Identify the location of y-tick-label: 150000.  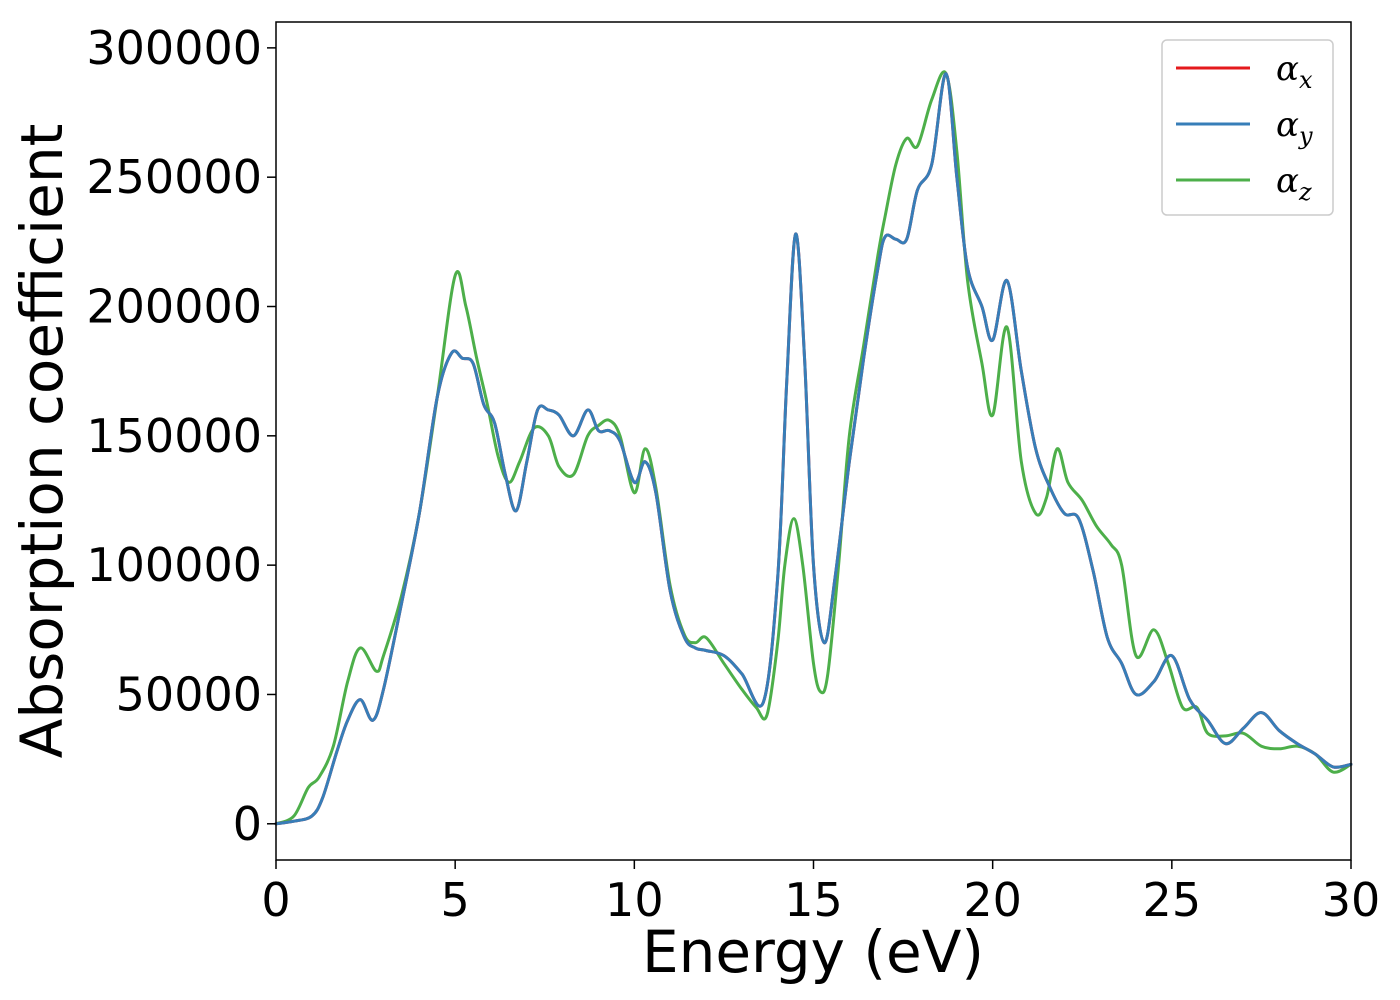
(174, 436).